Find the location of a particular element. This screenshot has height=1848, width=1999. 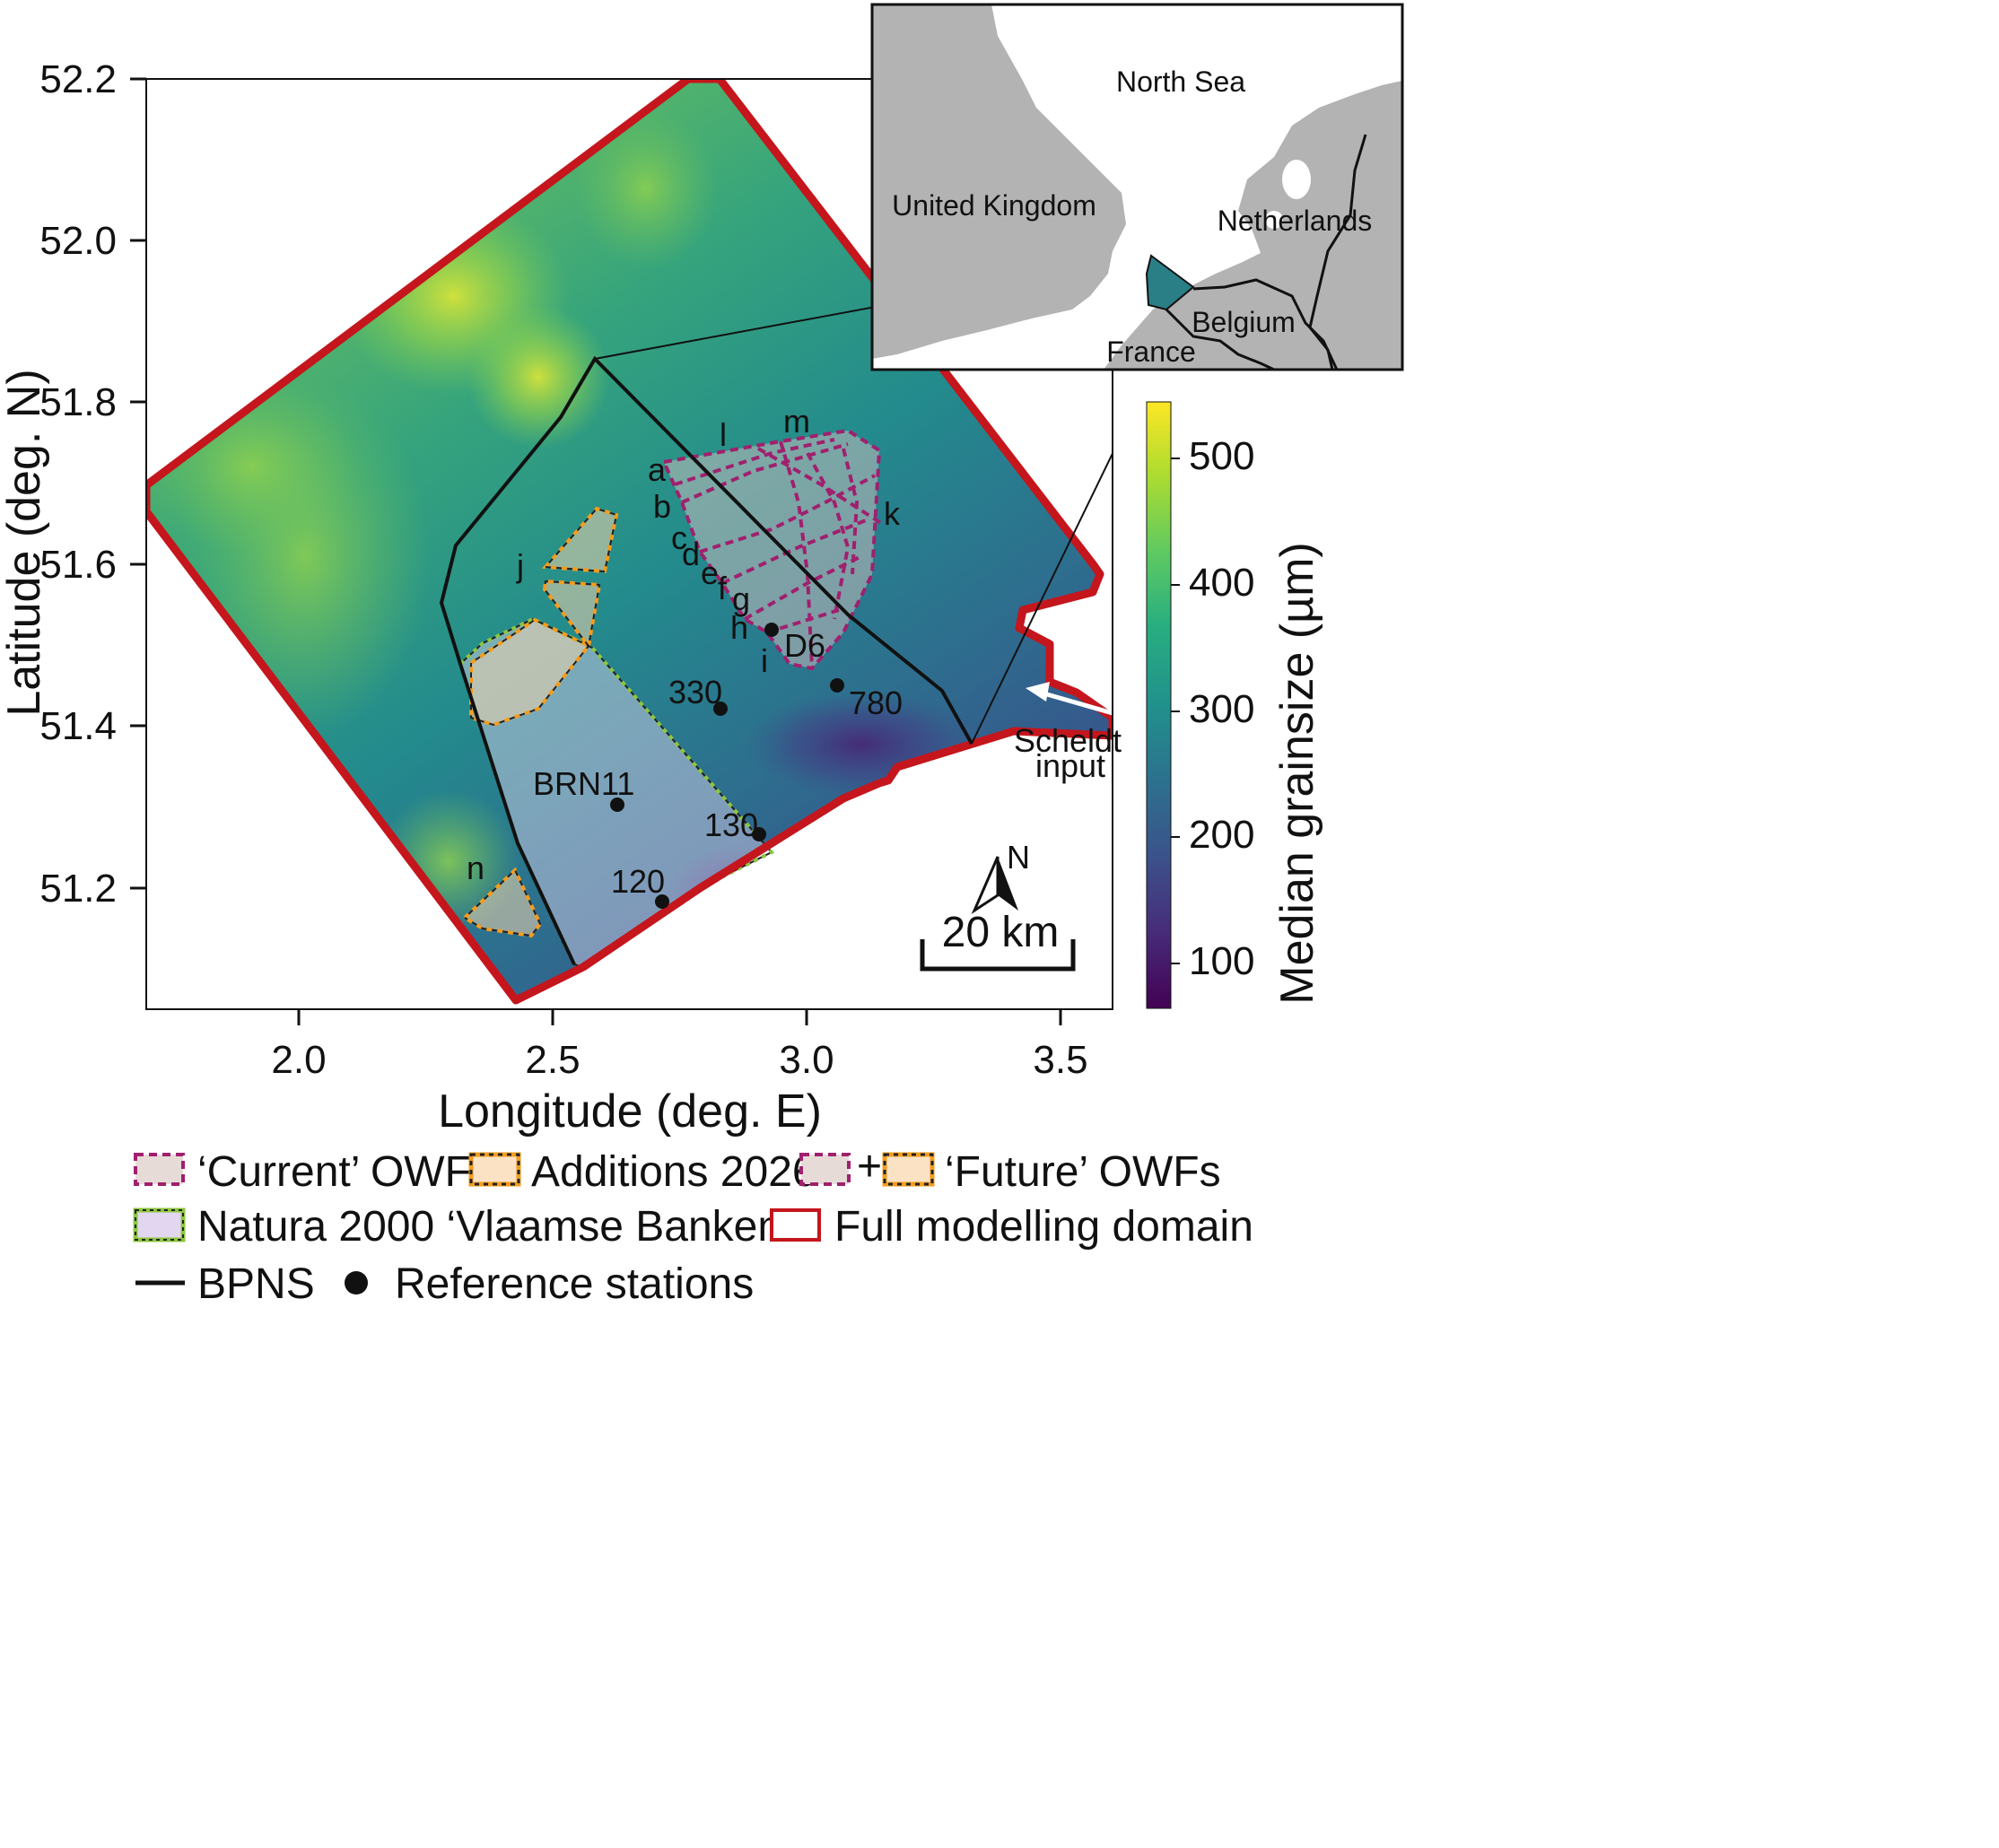

scheldt-label-line2: input is located at coordinates (1070, 765).